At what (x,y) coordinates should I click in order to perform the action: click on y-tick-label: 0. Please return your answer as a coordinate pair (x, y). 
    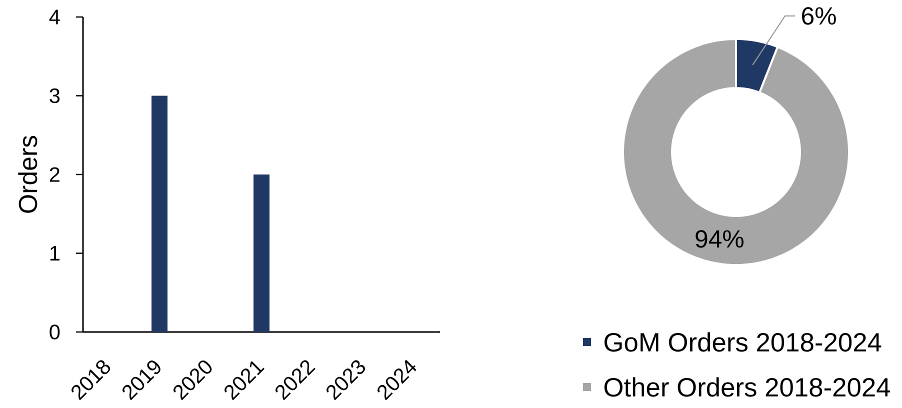
    Looking at the image, I should click on (55, 332).